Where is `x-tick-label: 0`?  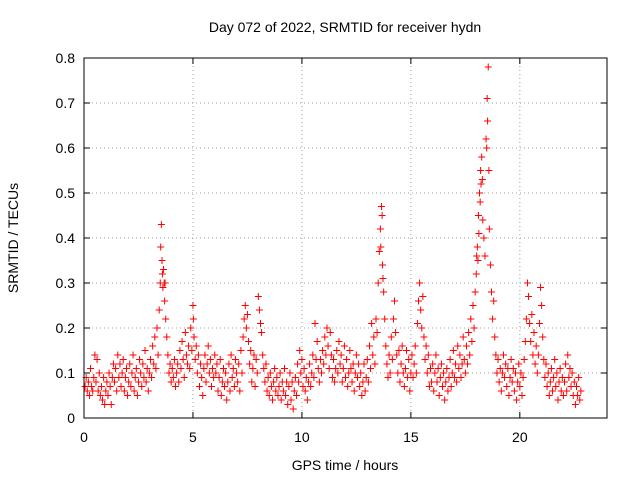 x-tick-label: 0 is located at coordinates (84, 437).